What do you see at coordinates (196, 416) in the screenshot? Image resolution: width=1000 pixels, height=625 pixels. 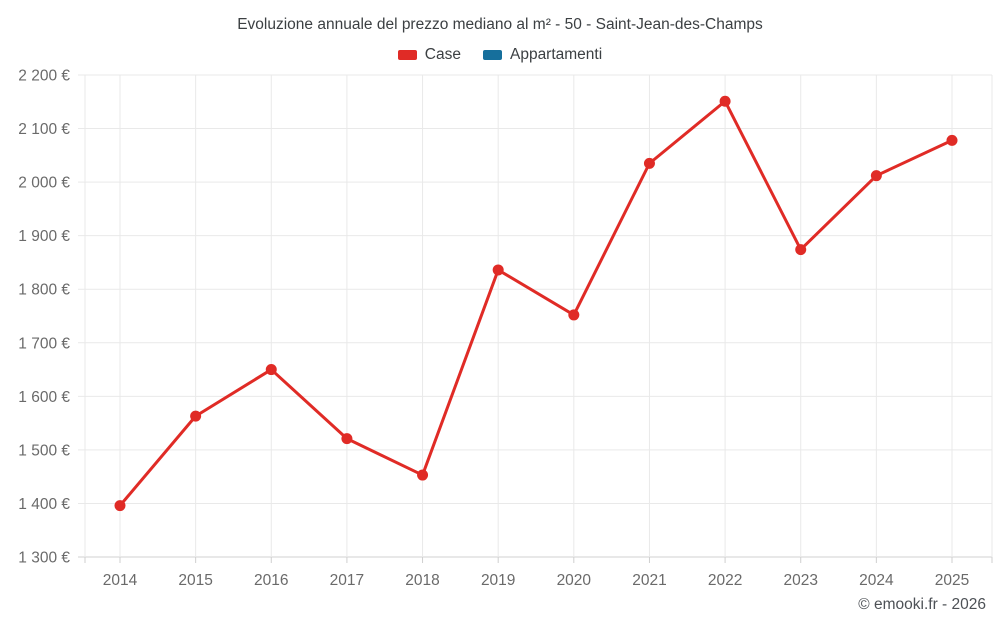 I see `data-point-case-2015` at bounding box center [196, 416].